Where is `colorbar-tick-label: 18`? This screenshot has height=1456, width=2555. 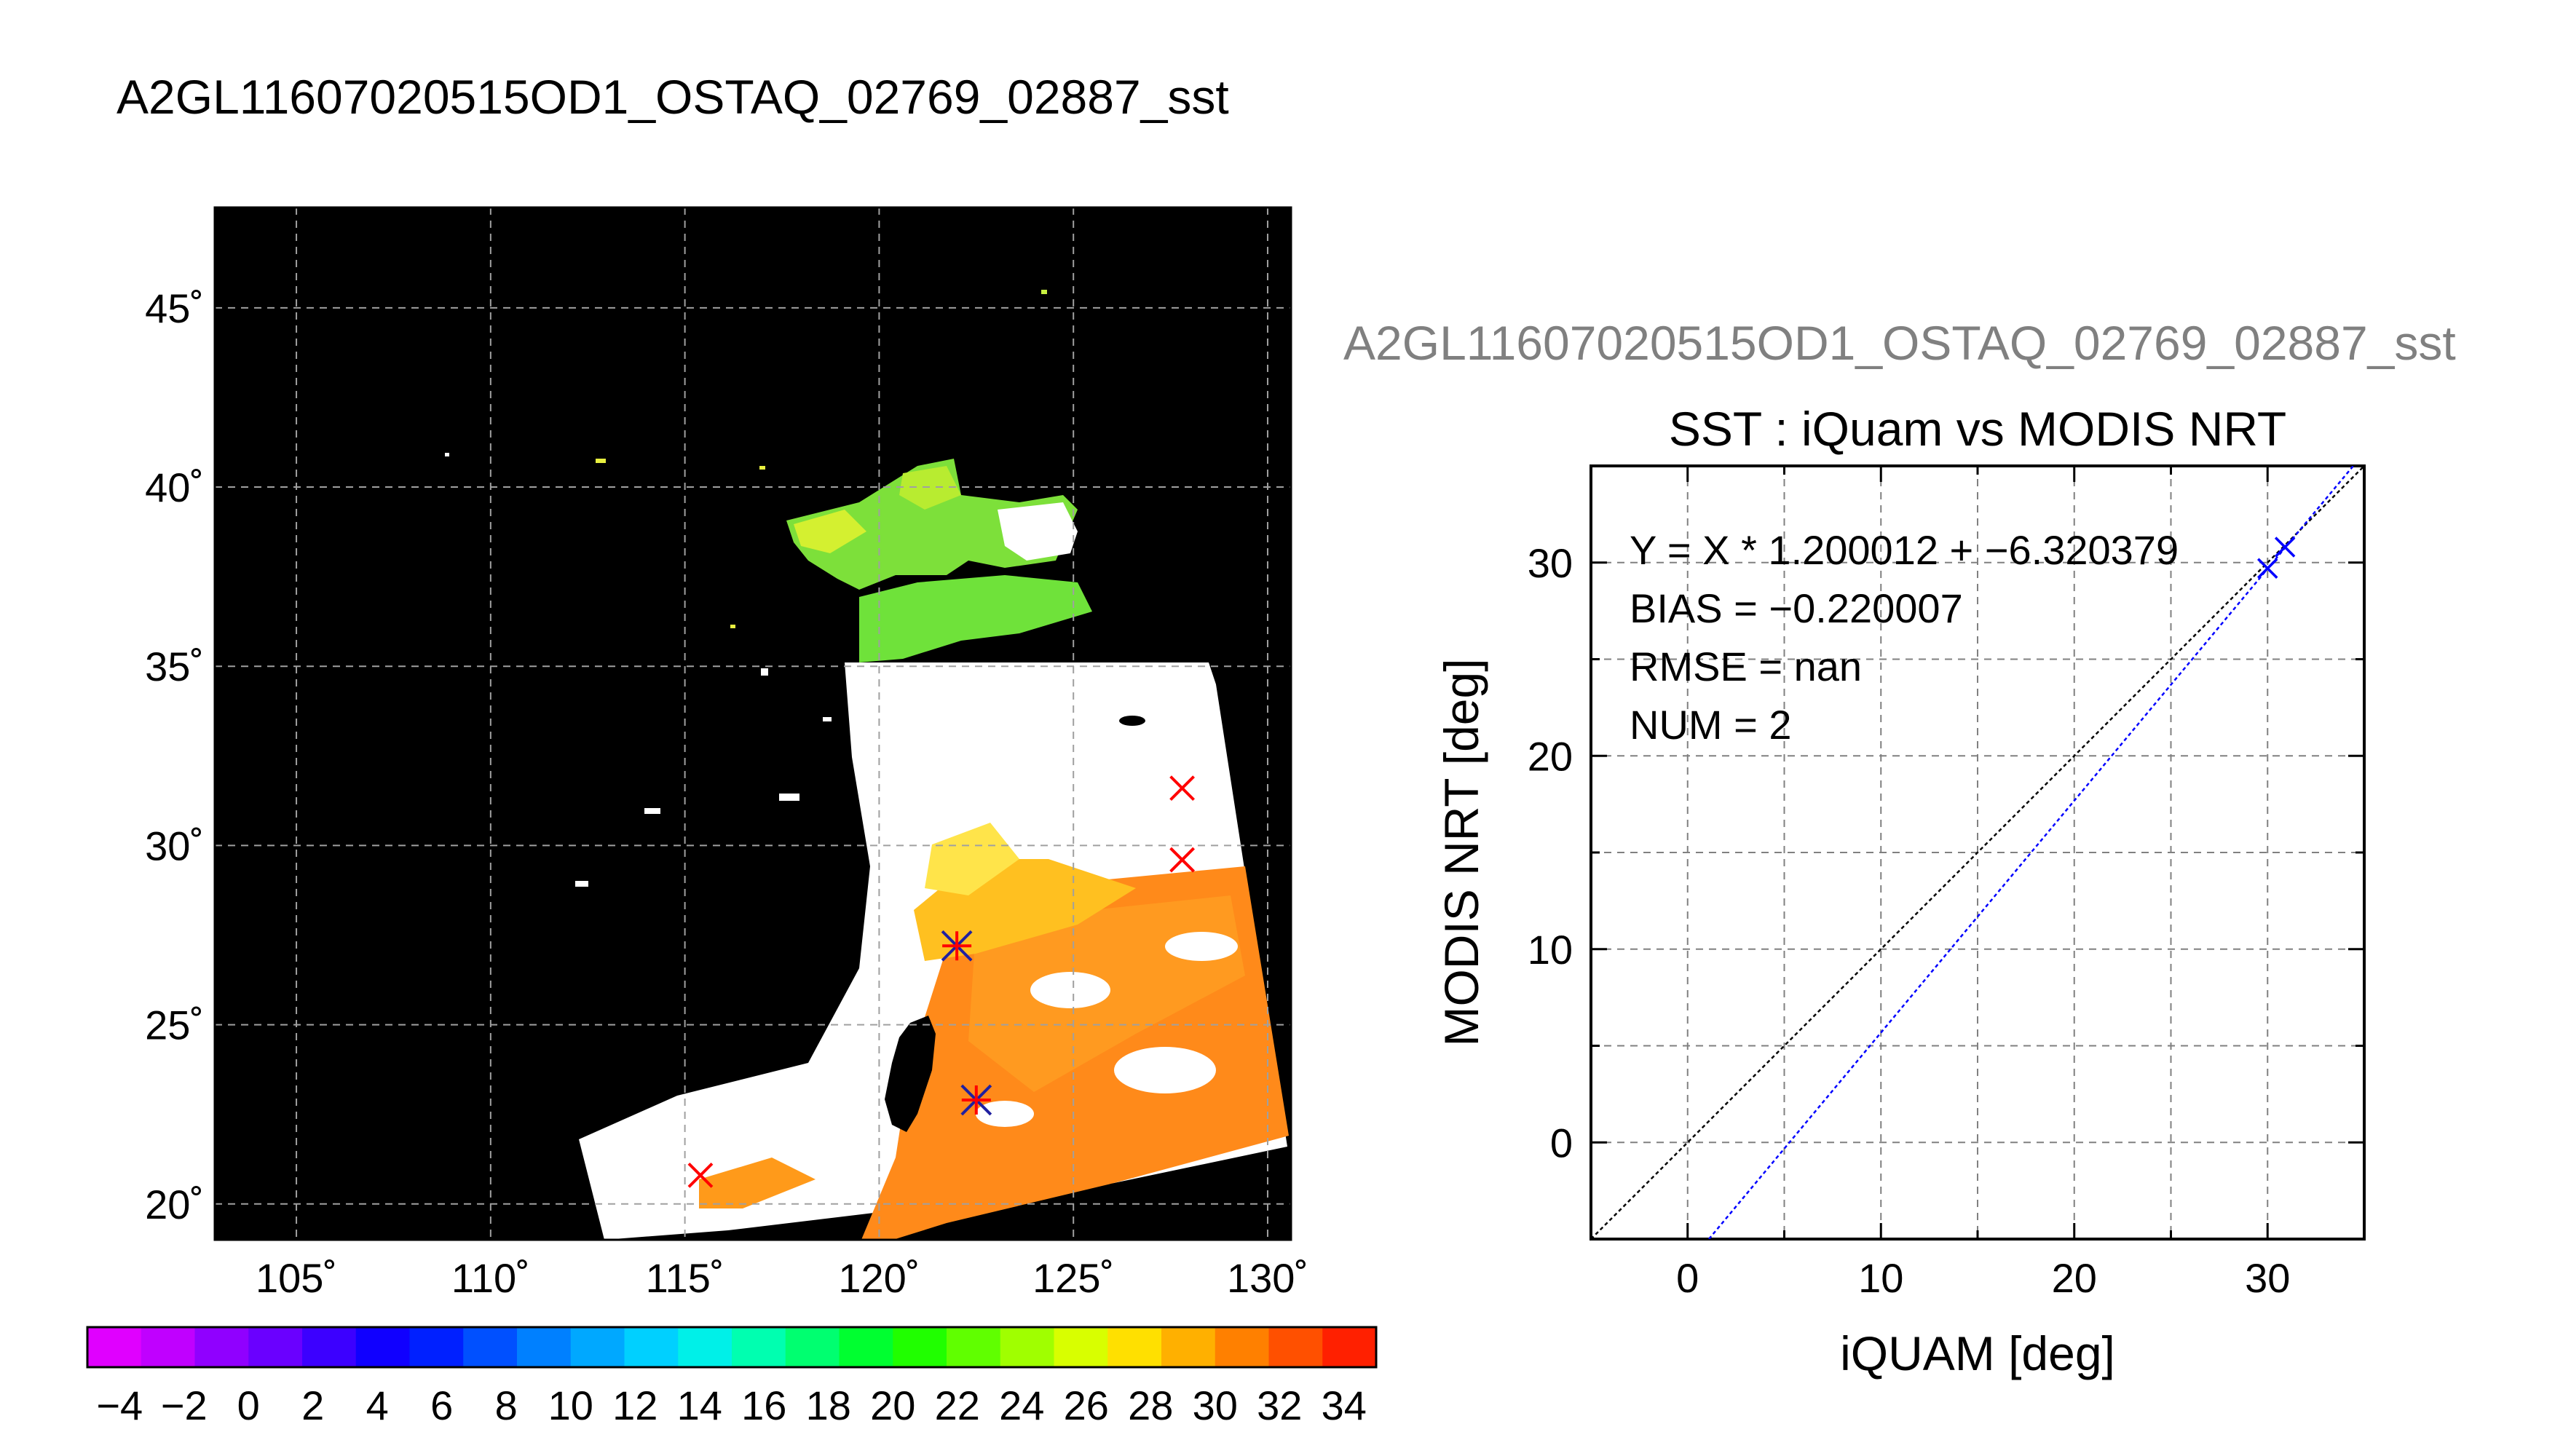
colorbar-tick-label: 18 is located at coordinates (828, 1405).